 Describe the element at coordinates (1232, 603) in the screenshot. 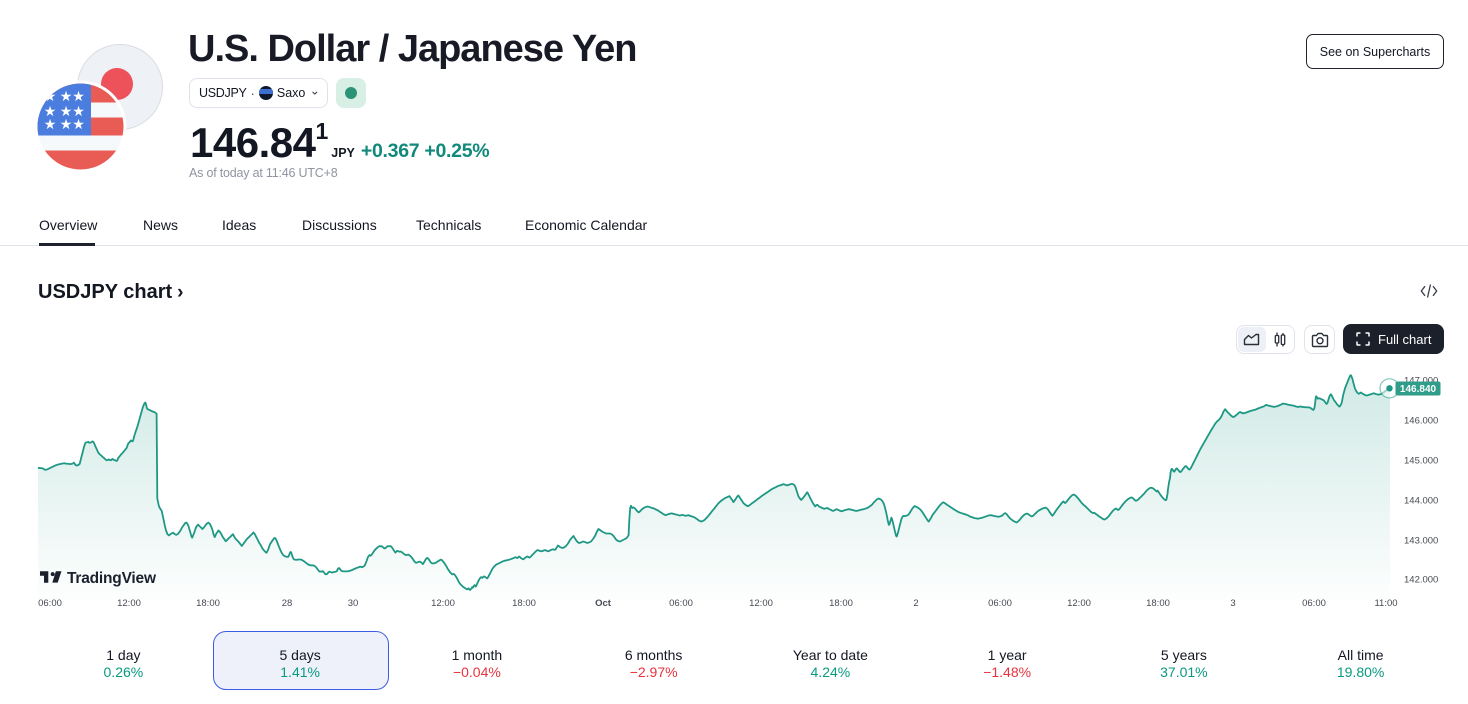

I see `svg-text: 3` at that location.